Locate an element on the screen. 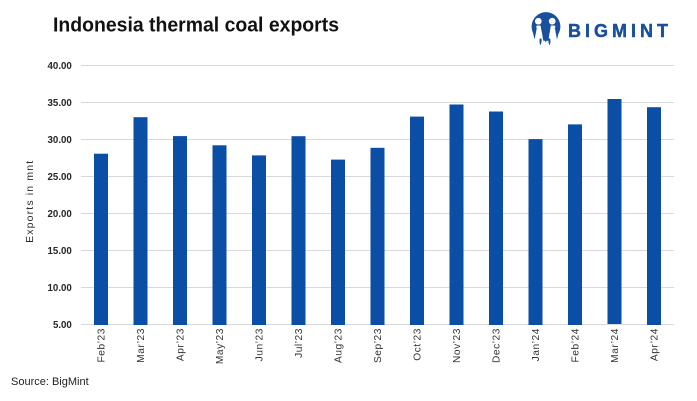  svg-text: Oct’23 is located at coordinates (417, 344).